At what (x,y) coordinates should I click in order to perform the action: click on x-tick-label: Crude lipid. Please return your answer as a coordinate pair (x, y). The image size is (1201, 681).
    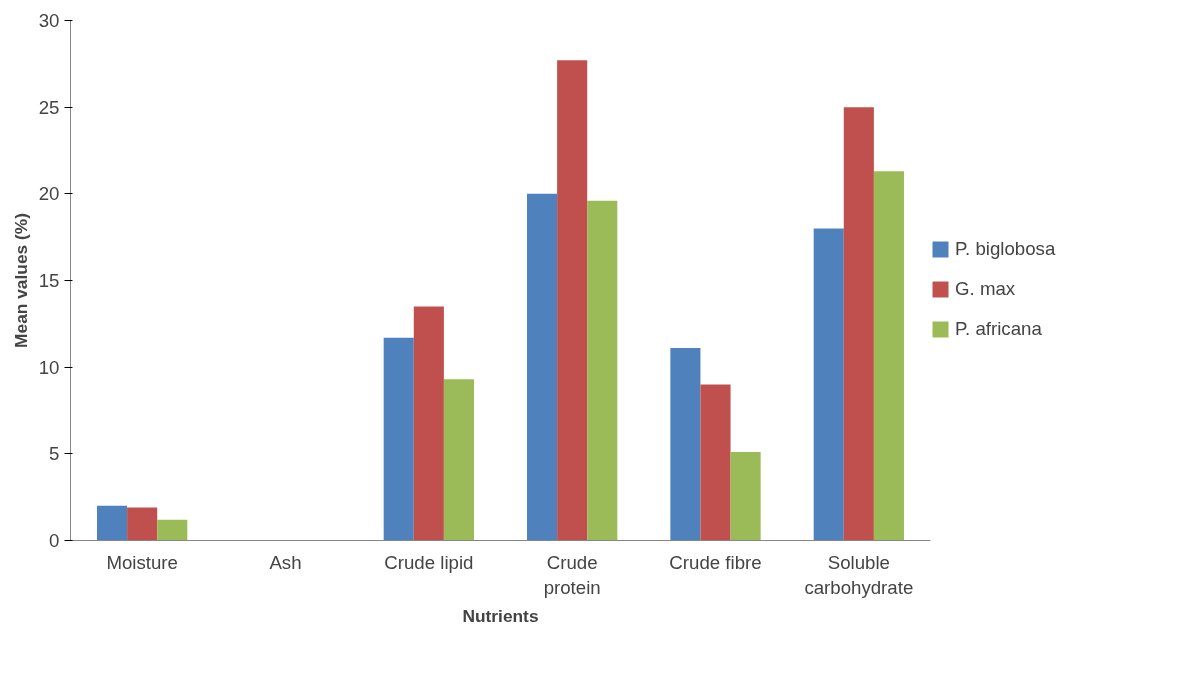
    Looking at the image, I should click on (429, 562).